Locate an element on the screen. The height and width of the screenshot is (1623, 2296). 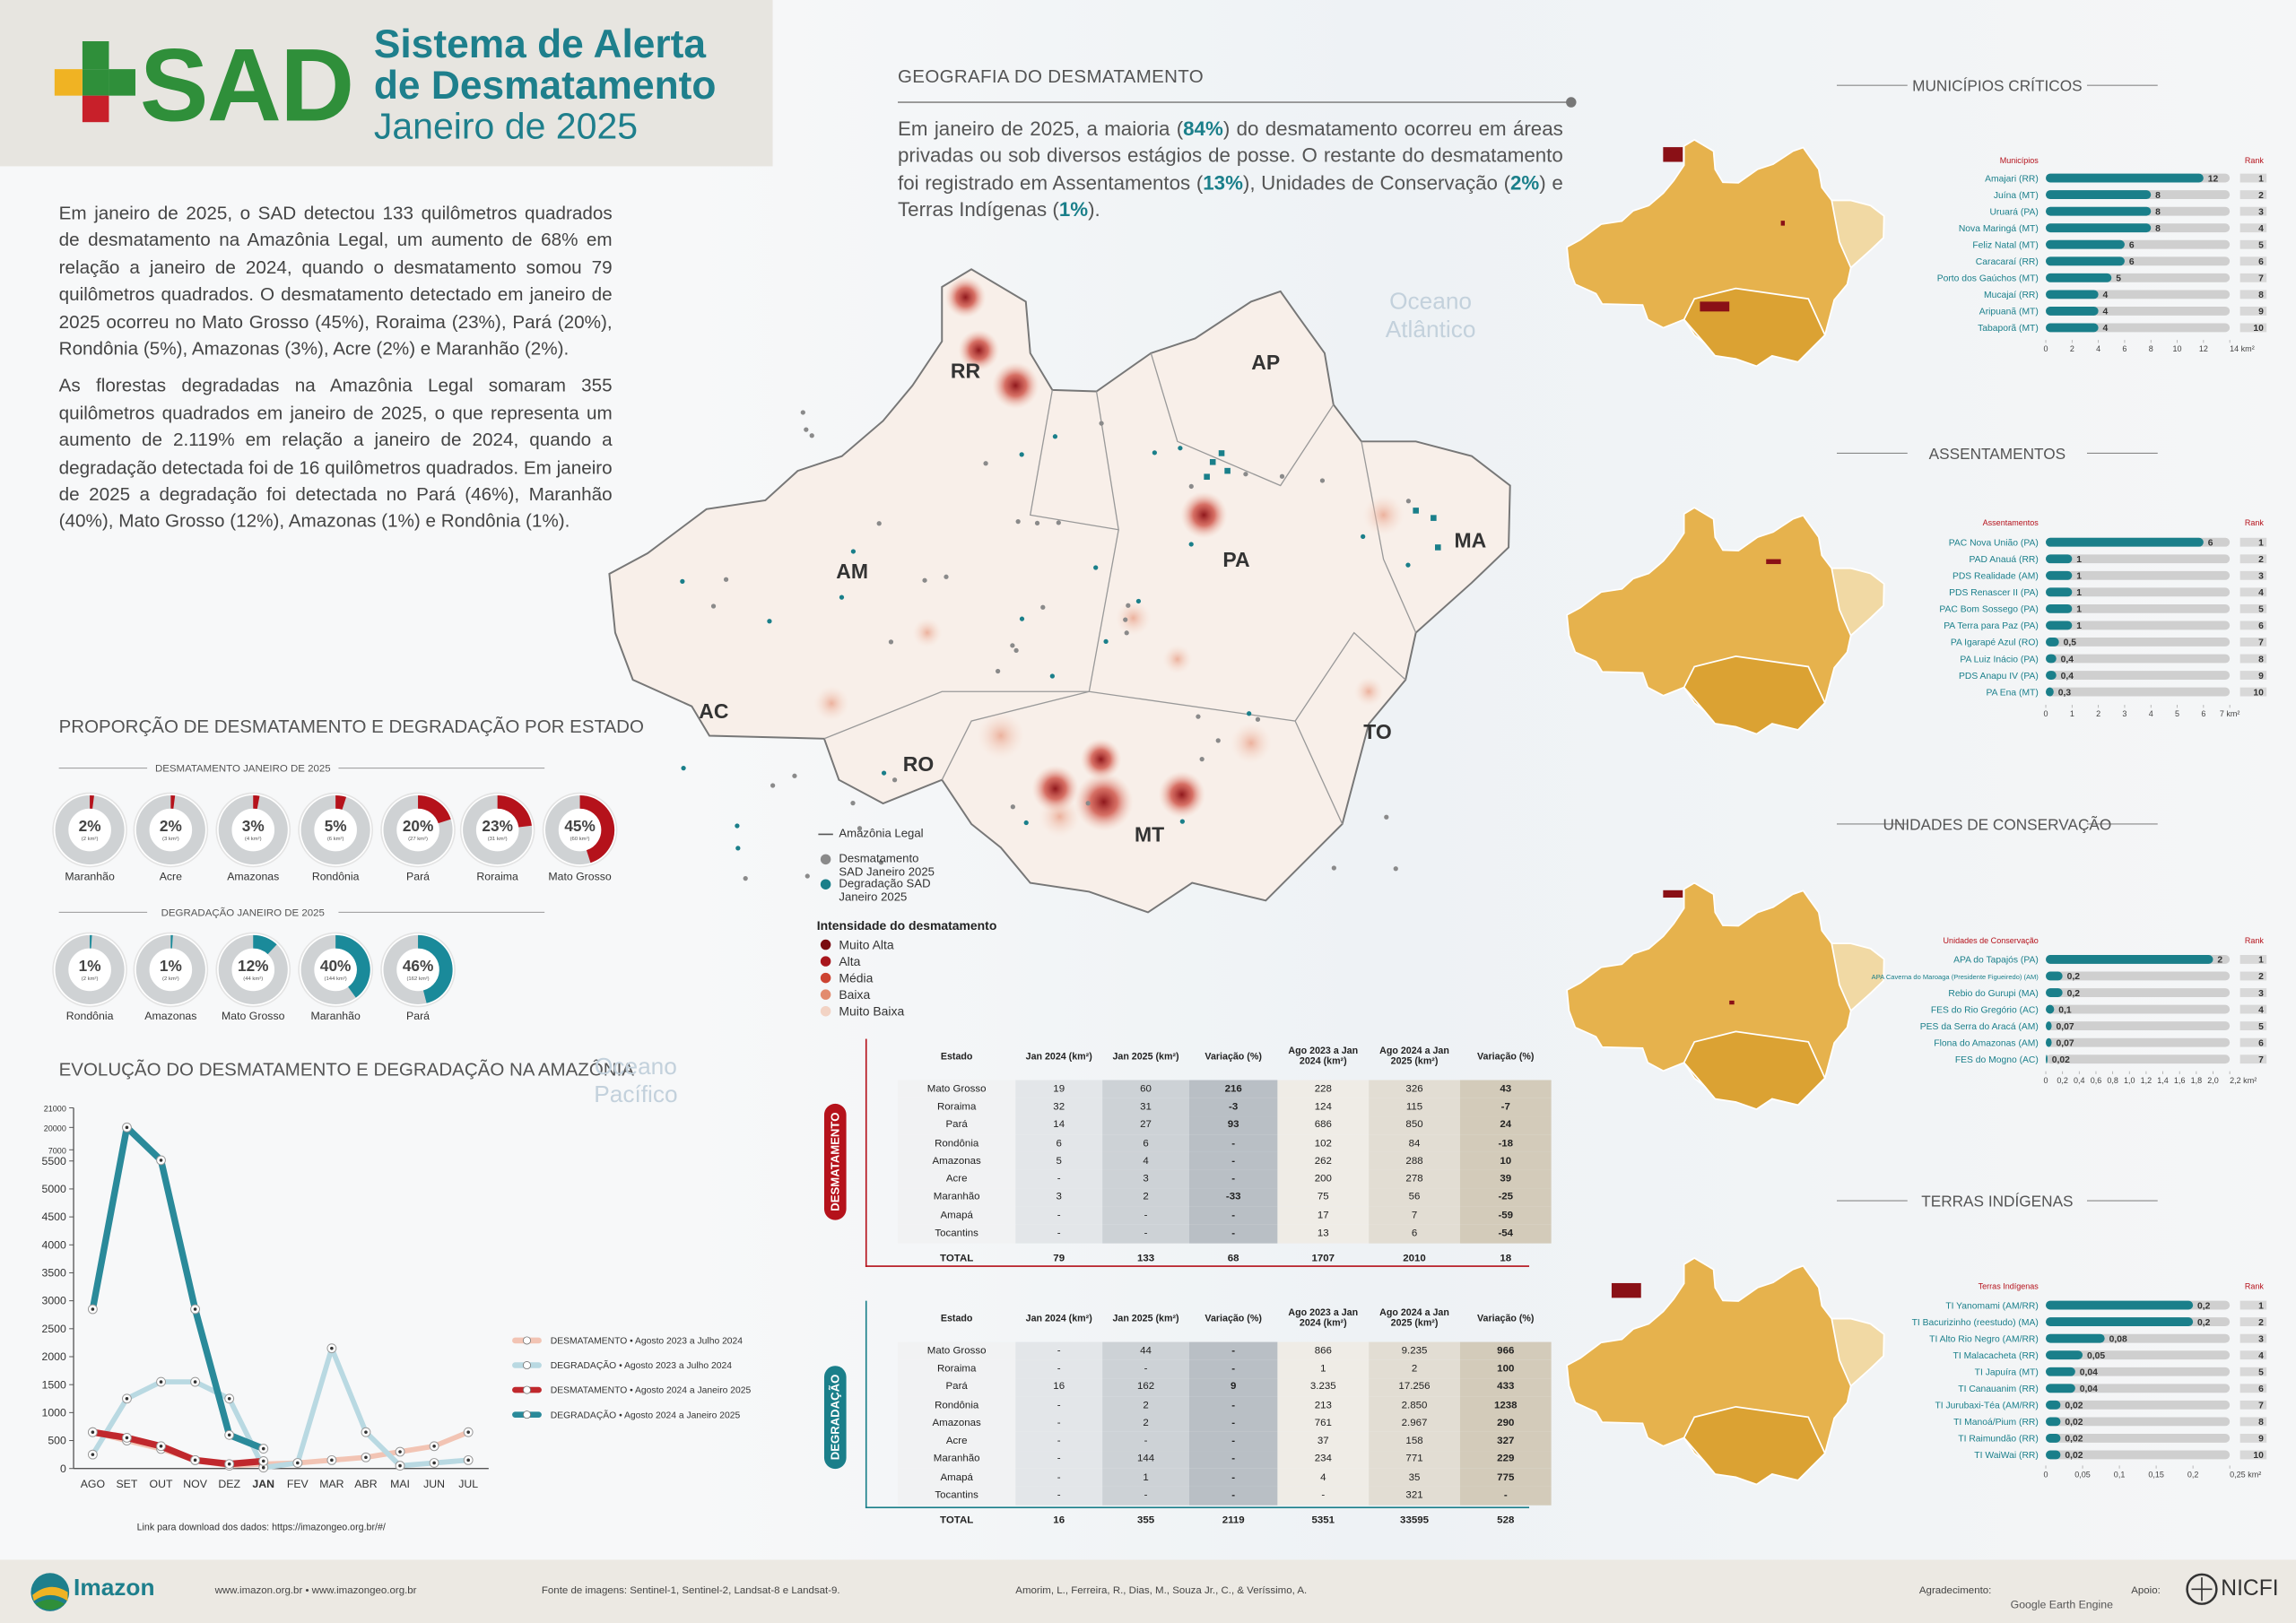
cell: 229 is located at coordinates (1505, 1459).